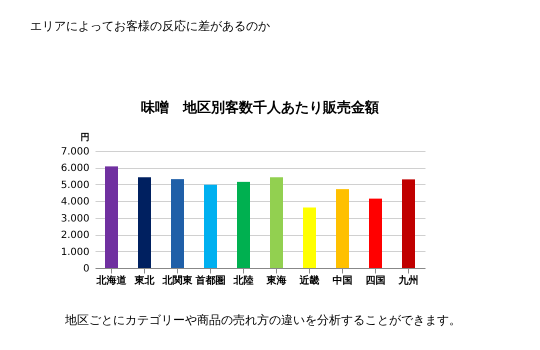 The image size is (540, 350). Describe the element at coordinates (75, 218) in the screenshot. I see `y-tick-label: 3.000` at that location.